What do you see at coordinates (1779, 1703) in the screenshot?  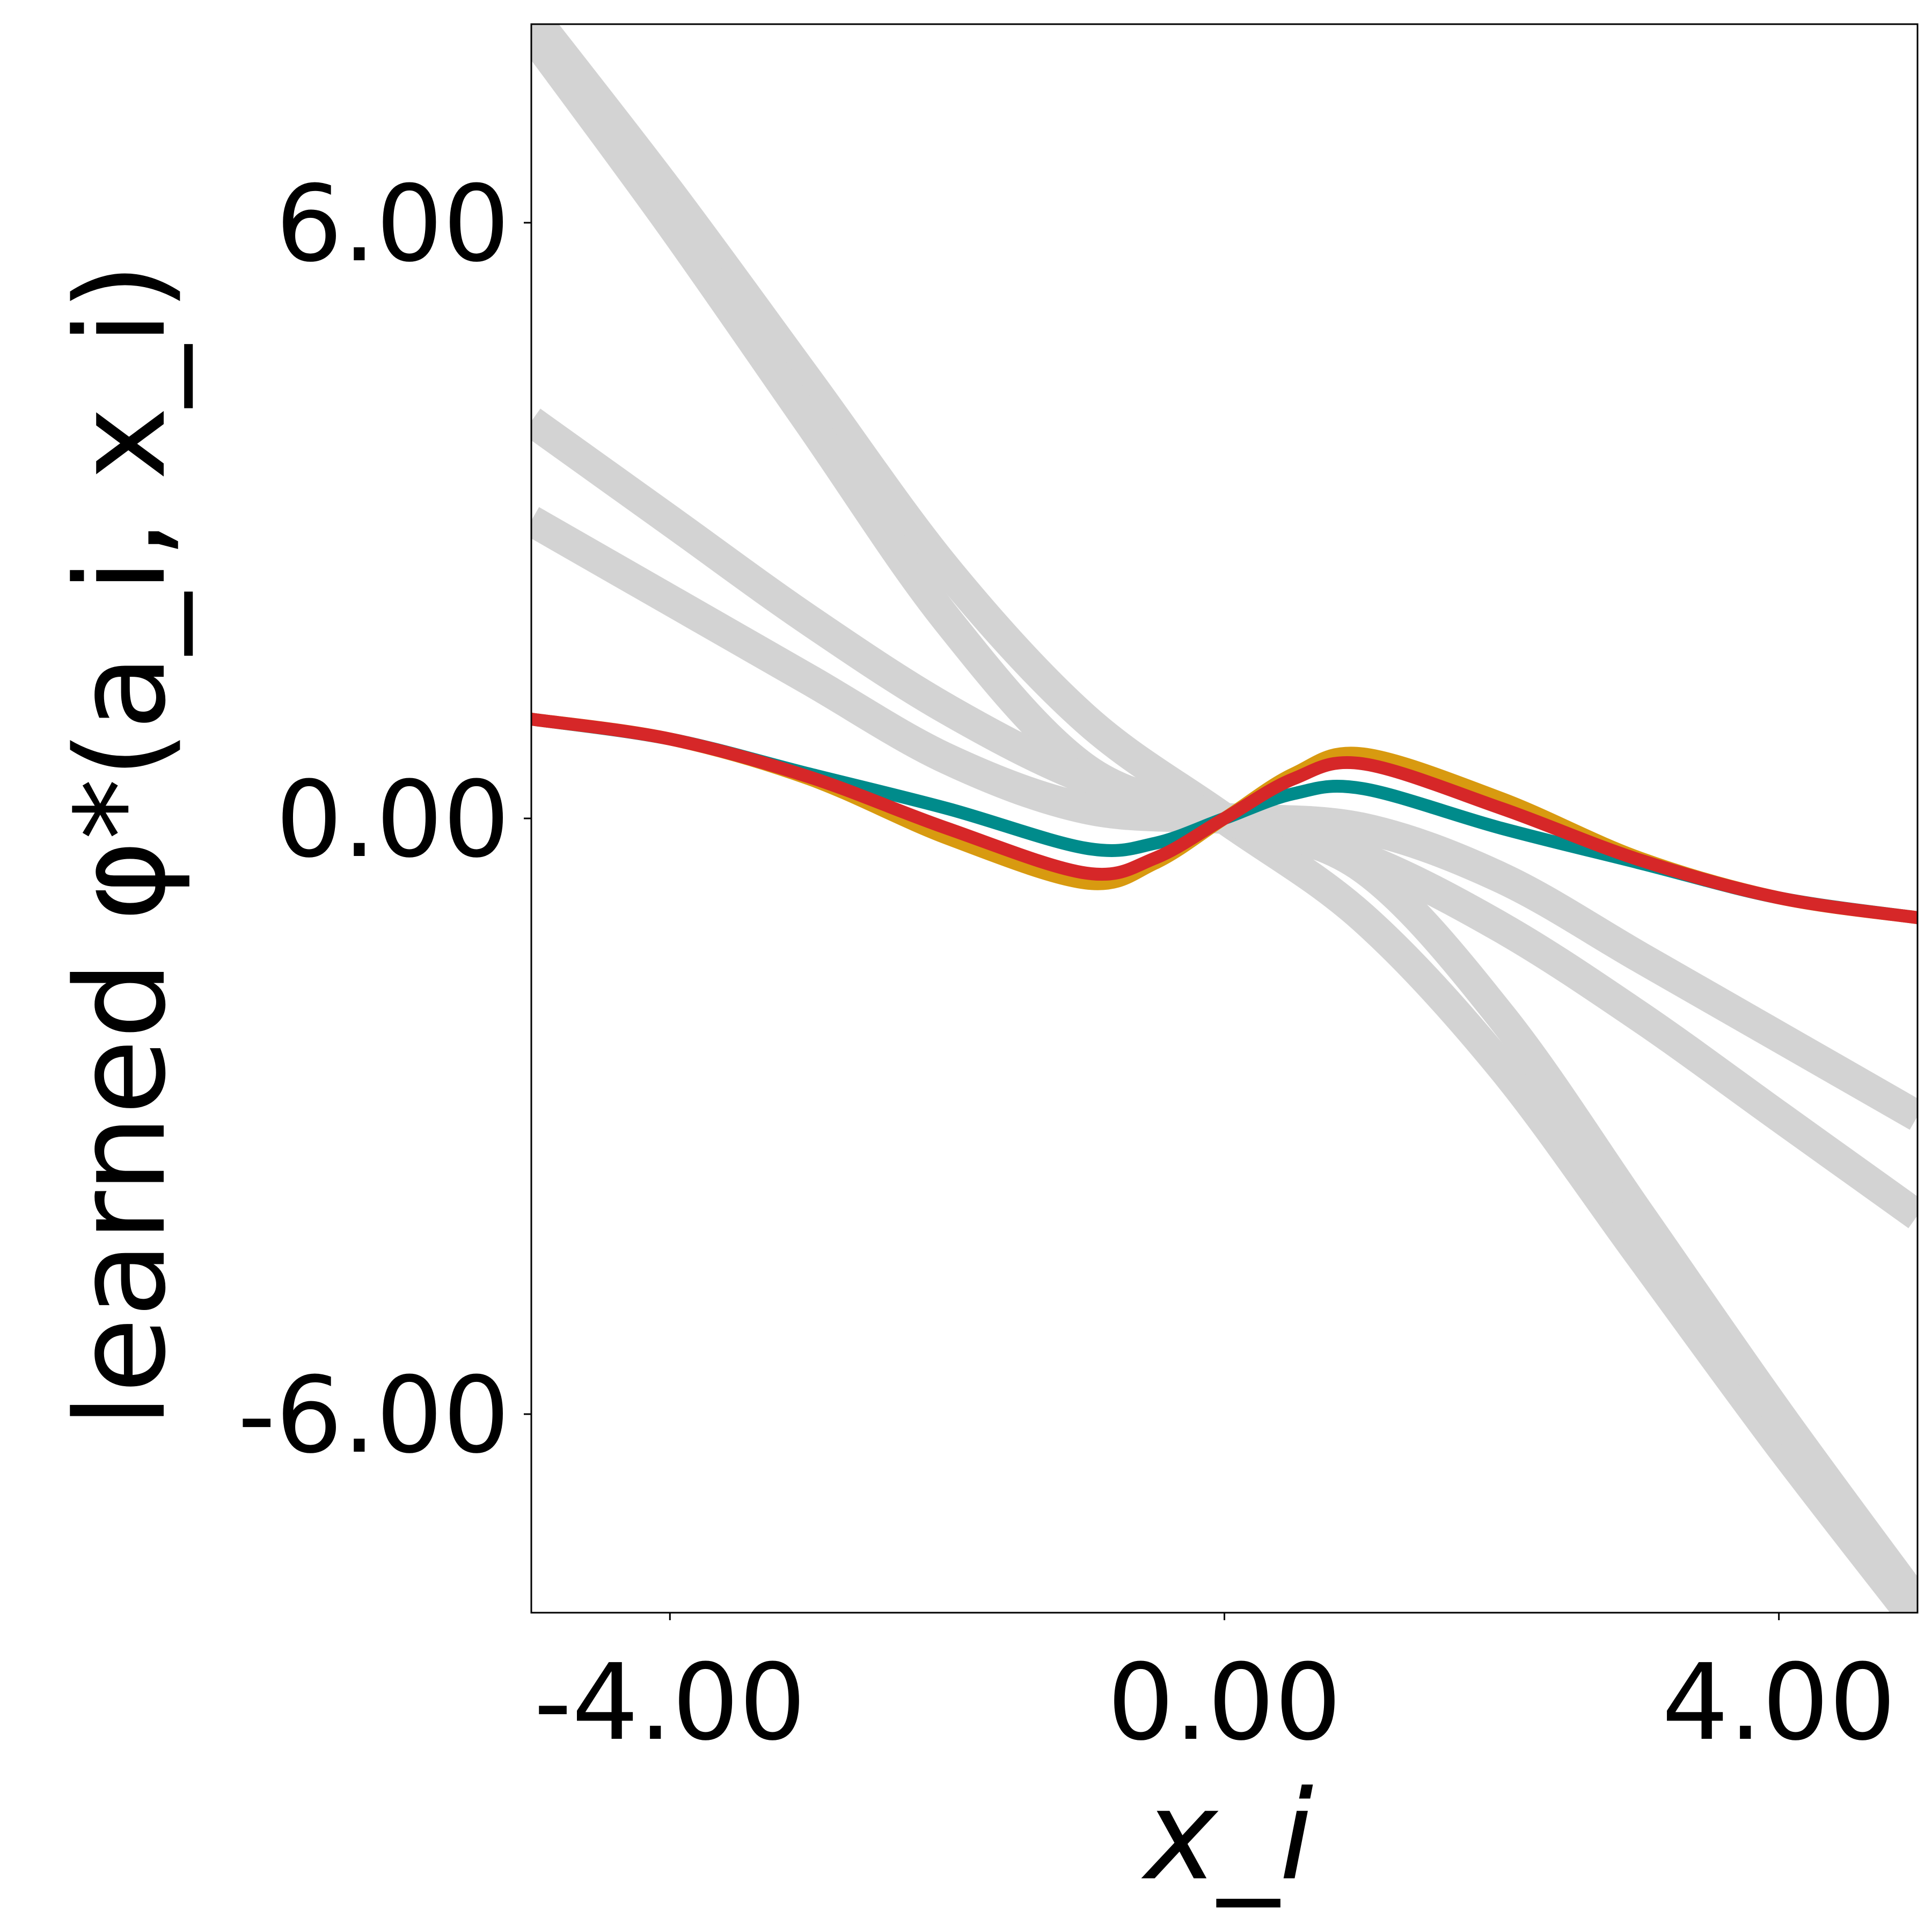 I see `x-tick-label: 4.00` at bounding box center [1779, 1703].